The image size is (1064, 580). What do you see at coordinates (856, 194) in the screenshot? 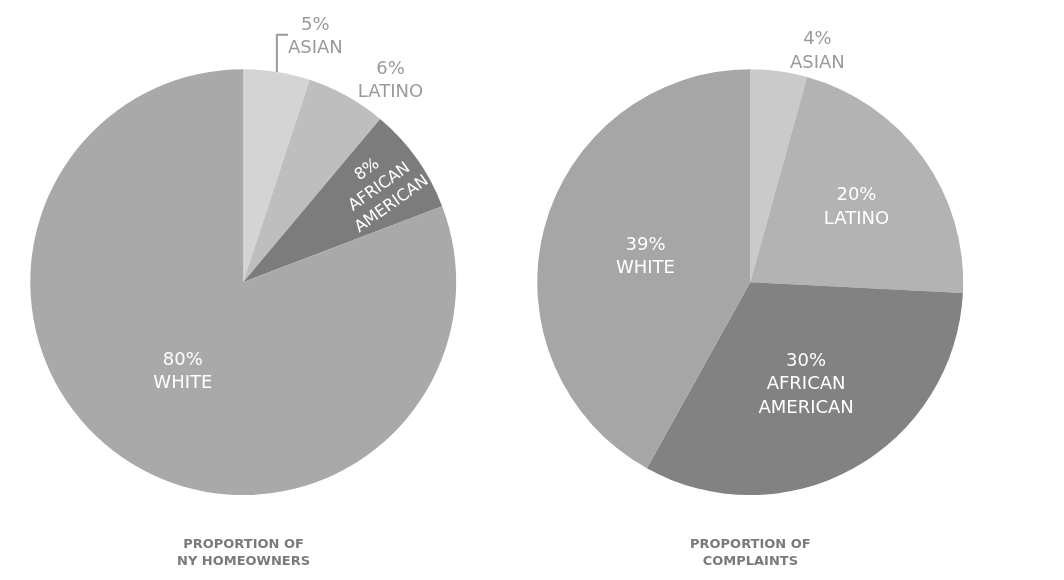
I see `data-label: 20%` at bounding box center [856, 194].